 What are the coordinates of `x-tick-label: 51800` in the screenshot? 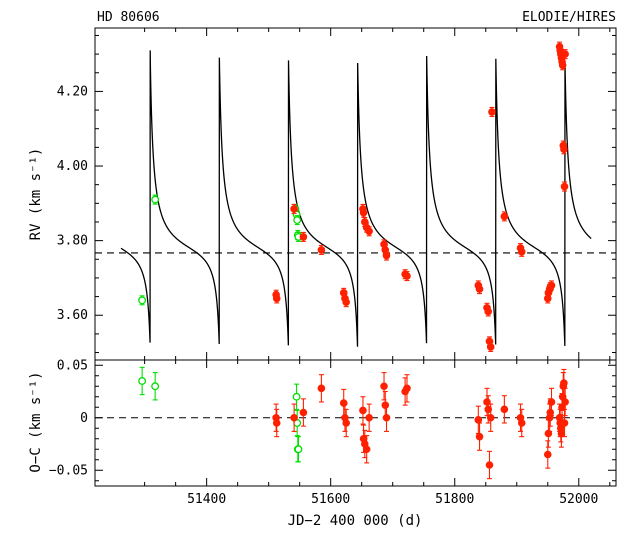 It's located at (454, 499).